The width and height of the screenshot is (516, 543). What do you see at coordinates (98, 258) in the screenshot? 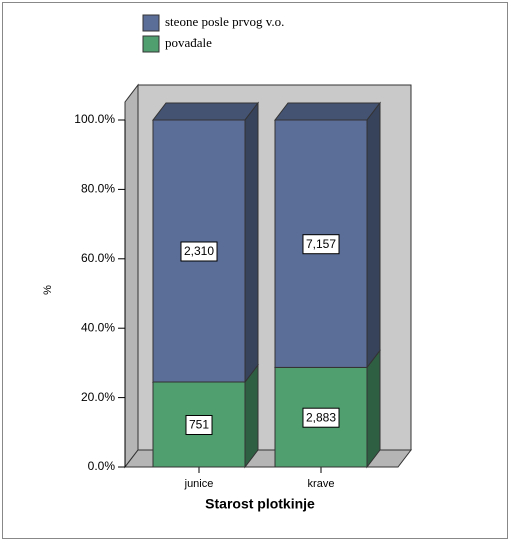
I see `y-tick-label: 60.0%` at bounding box center [98, 258].